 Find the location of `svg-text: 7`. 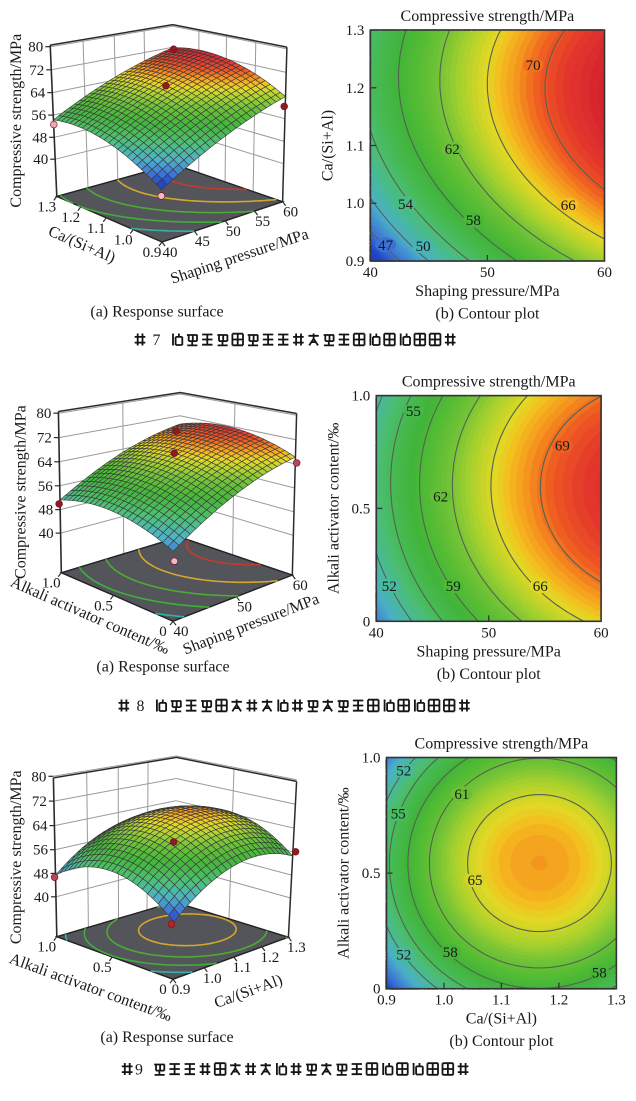

svg-text: 7 is located at coordinates (157, 340).